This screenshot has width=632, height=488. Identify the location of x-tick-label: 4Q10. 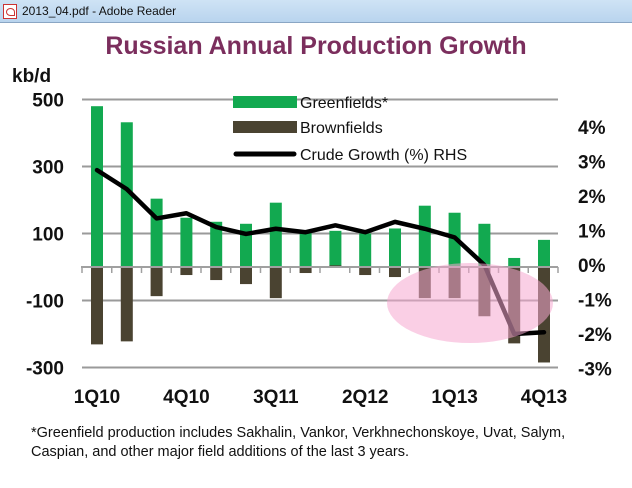
(186, 397).